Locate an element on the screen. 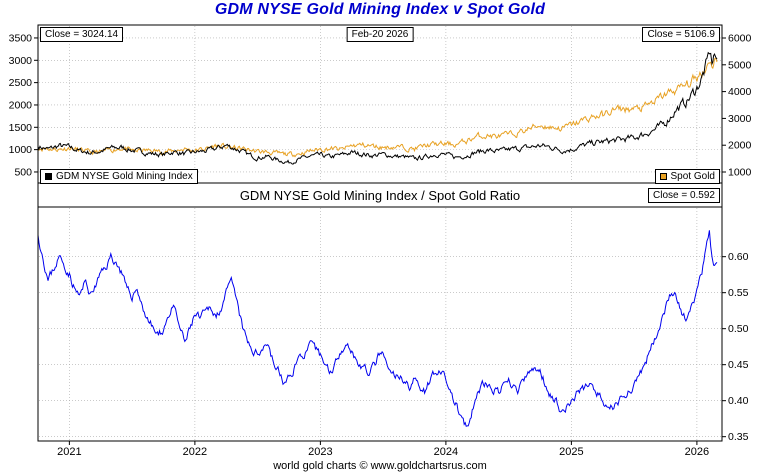 Image resolution: width=760 pixels, height=475 pixels. x-axis-tick-label: 2022 is located at coordinates (195, 452).